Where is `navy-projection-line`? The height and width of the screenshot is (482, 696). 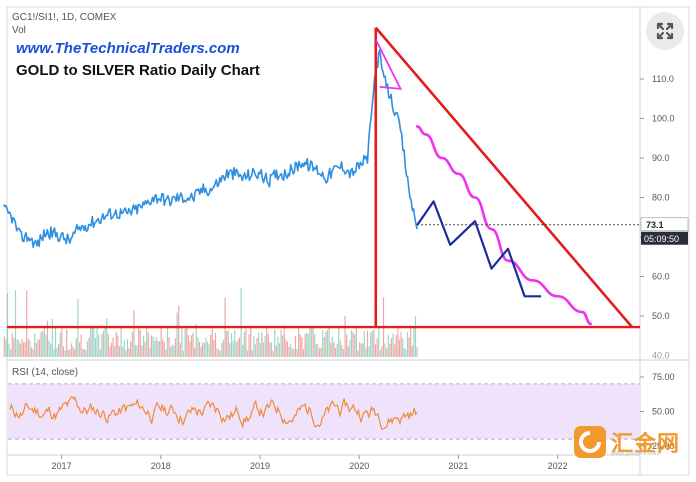
navy-projection-line is located at coordinates (479, 249).